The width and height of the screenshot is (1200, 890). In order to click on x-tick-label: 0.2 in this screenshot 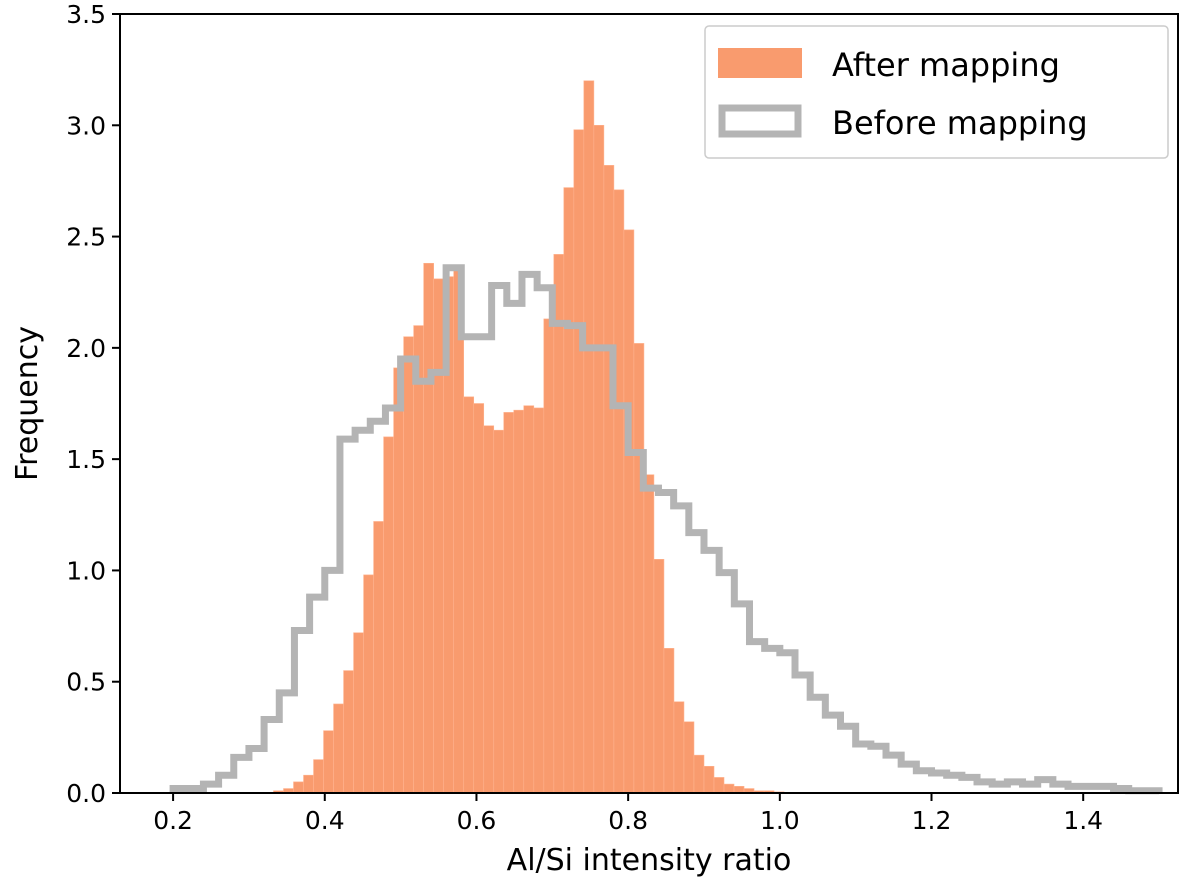, I will do `click(173, 820)`.